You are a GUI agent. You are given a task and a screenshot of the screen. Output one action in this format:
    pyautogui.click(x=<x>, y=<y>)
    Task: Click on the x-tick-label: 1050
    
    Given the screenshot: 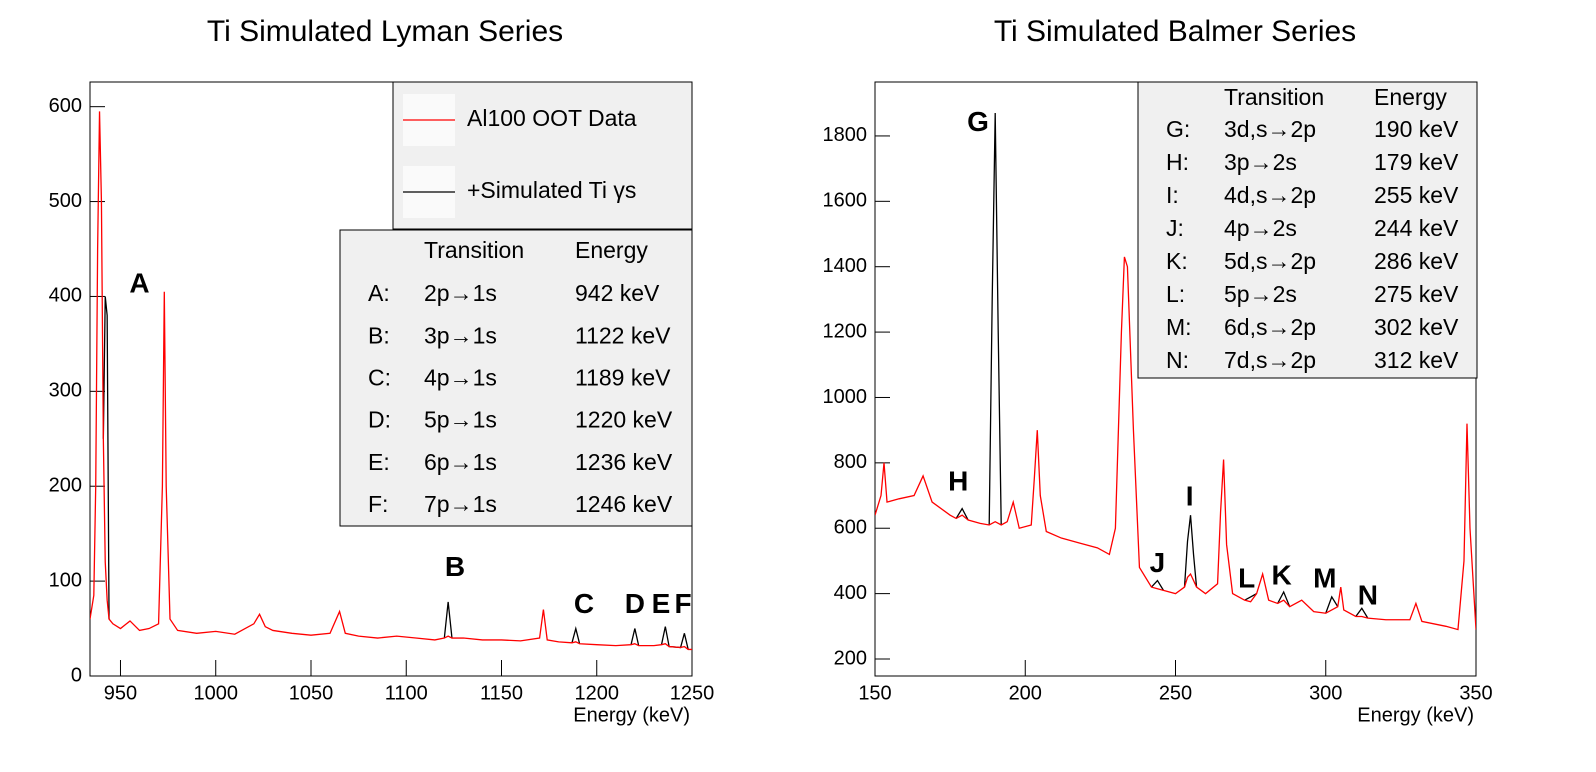 What is the action you would take?
    pyautogui.click(x=311, y=693)
    